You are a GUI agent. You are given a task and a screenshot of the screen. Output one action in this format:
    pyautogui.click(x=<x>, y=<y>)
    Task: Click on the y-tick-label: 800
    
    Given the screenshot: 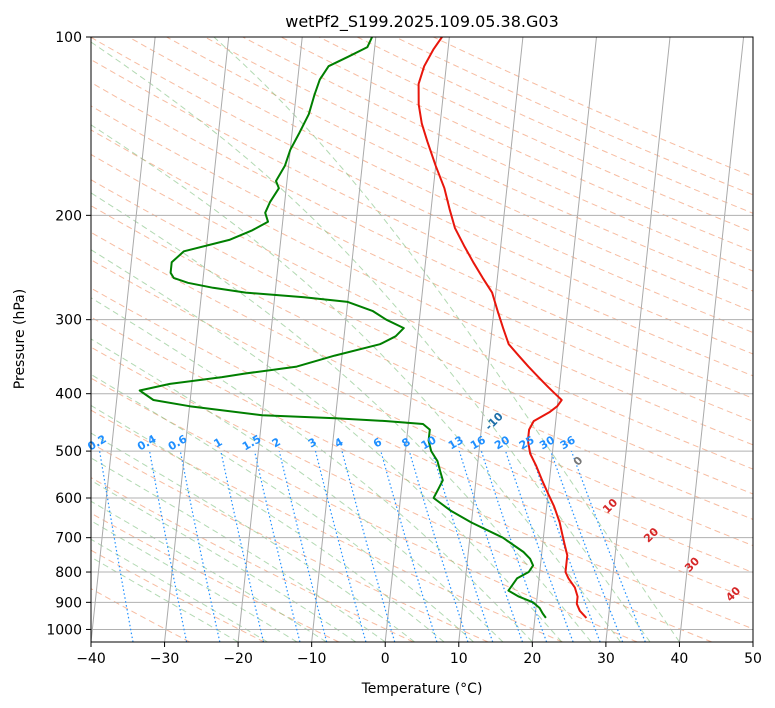 What is the action you would take?
    pyautogui.click(x=68, y=573)
    